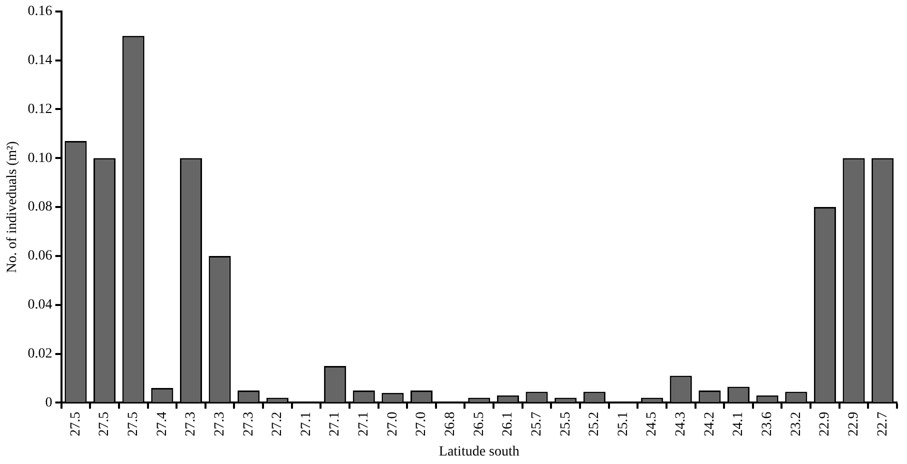 The image size is (907, 464). I want to click on x-tick-label: 23.2, so click(796, 424).